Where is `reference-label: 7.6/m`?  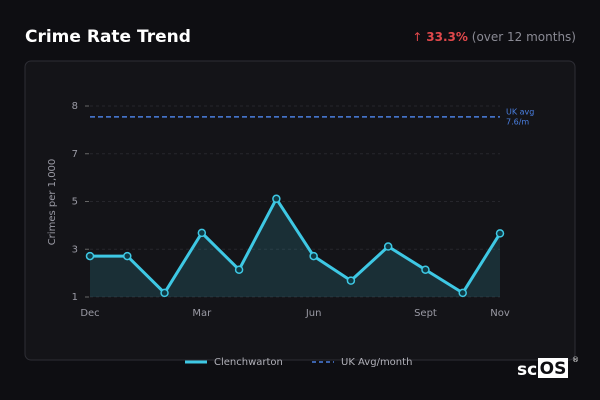
reference-label: 7.6/m is located at coordinates (517, 121).